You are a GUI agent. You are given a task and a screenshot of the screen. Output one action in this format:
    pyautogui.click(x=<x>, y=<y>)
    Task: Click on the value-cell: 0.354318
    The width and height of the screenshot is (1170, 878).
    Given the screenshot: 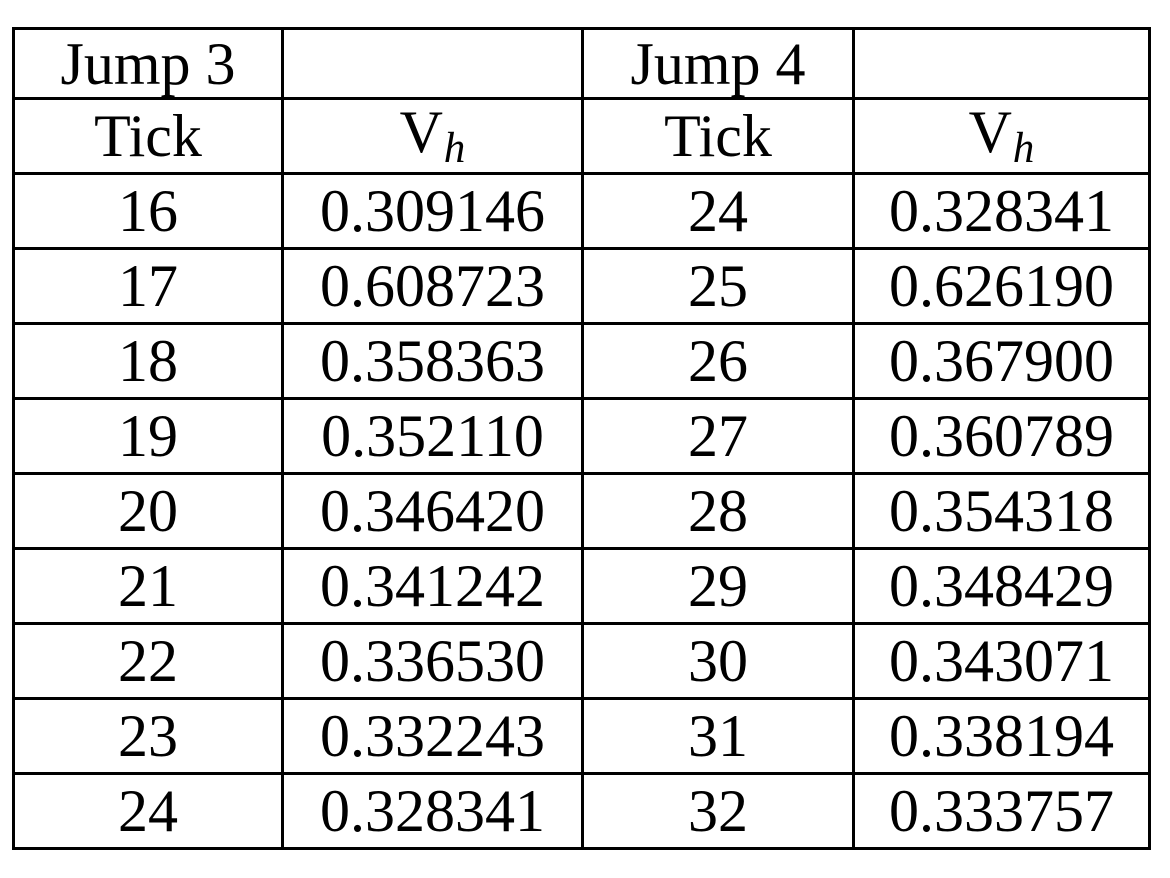 What is the action you would take?
    pyautogui.click(x=1001, y=511)
    